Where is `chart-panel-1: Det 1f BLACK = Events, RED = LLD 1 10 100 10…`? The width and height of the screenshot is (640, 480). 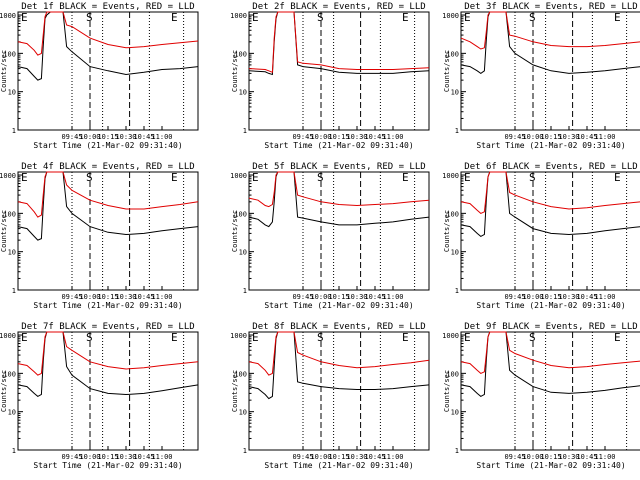
chart-panel-1: Det 1f BLACK = Events, RED = LLD 1 10 100 10… is located at coordinates (99, 76).